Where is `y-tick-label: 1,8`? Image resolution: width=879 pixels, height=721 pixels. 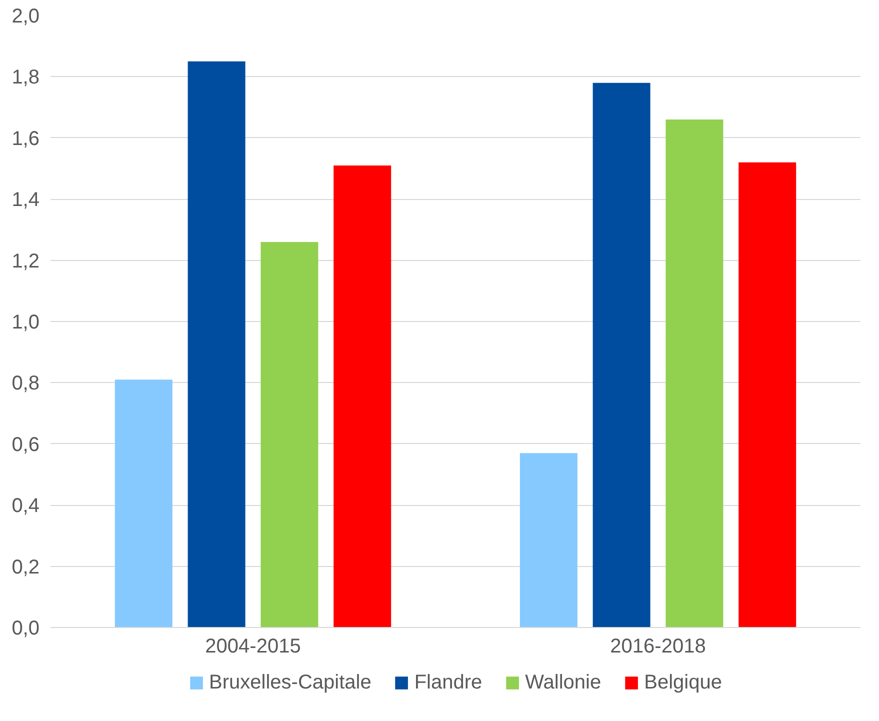 y-tick-label: 1,8 is located at coordinates (26, 77).